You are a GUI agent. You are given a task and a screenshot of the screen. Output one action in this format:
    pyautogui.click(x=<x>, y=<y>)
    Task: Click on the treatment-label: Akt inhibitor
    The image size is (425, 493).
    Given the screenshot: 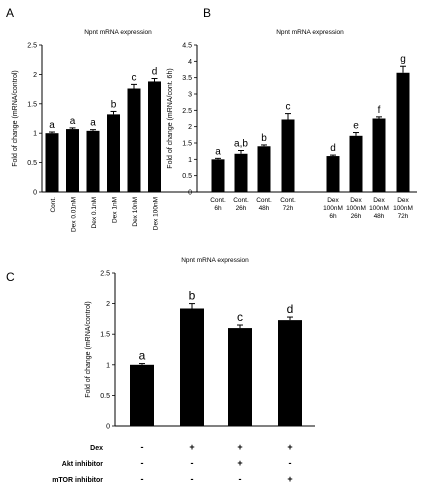 What is the action you would take?
    pyautogui.click(x=82, y=464)
    